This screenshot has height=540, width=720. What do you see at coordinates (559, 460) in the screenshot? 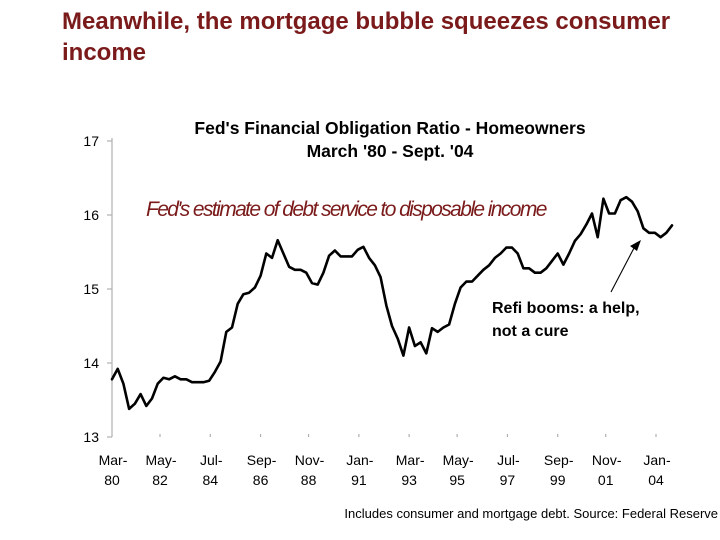
I see `x-tick-label-top-9: Sep-` at bounding box center [559, 460].